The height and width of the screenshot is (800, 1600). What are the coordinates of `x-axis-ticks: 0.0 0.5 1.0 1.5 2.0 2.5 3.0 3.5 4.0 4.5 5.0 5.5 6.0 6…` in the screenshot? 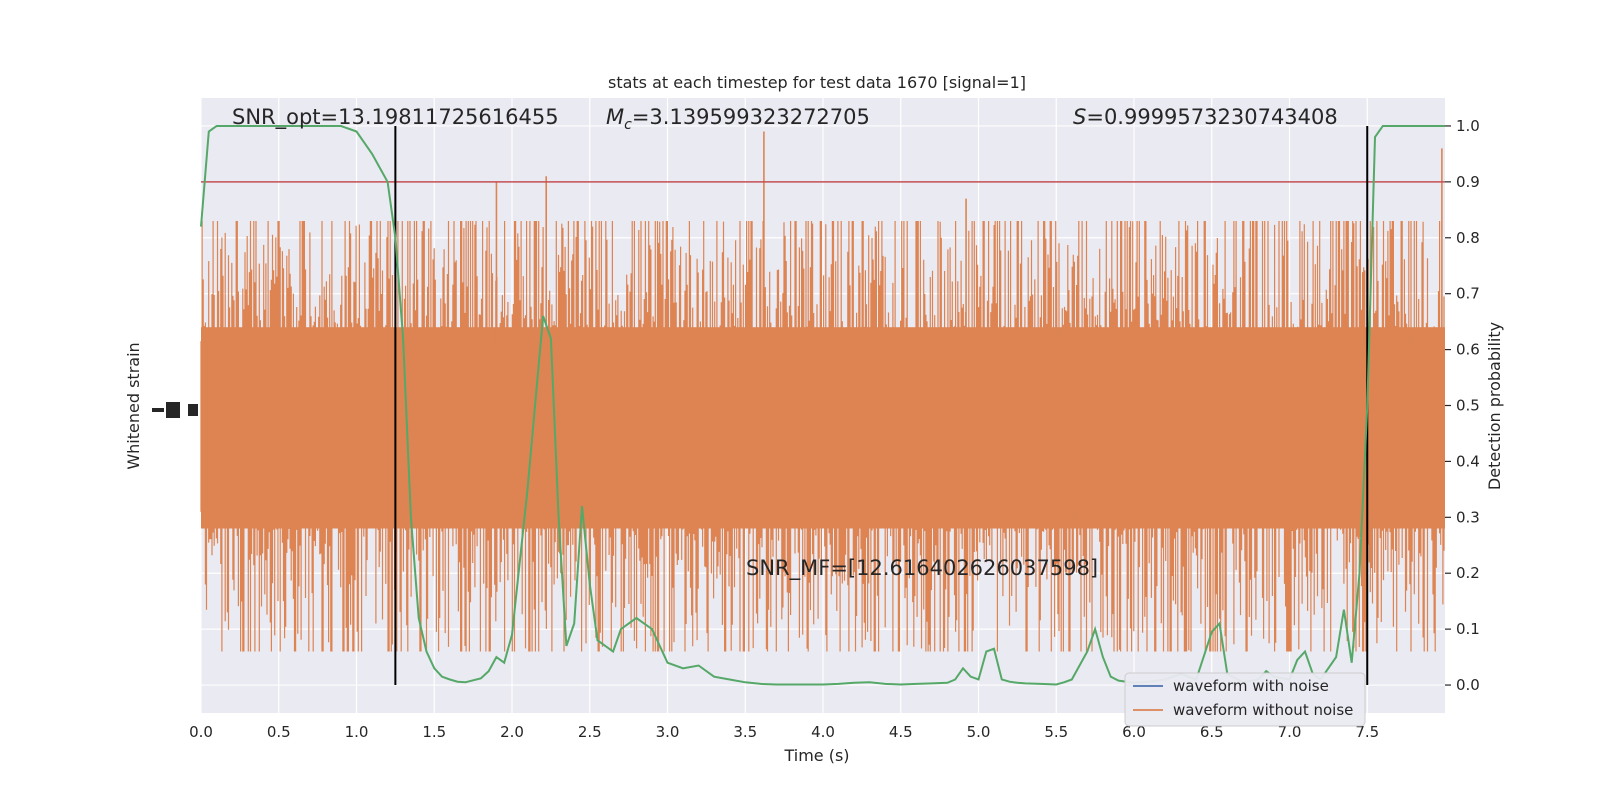 It's located at (784, 732).